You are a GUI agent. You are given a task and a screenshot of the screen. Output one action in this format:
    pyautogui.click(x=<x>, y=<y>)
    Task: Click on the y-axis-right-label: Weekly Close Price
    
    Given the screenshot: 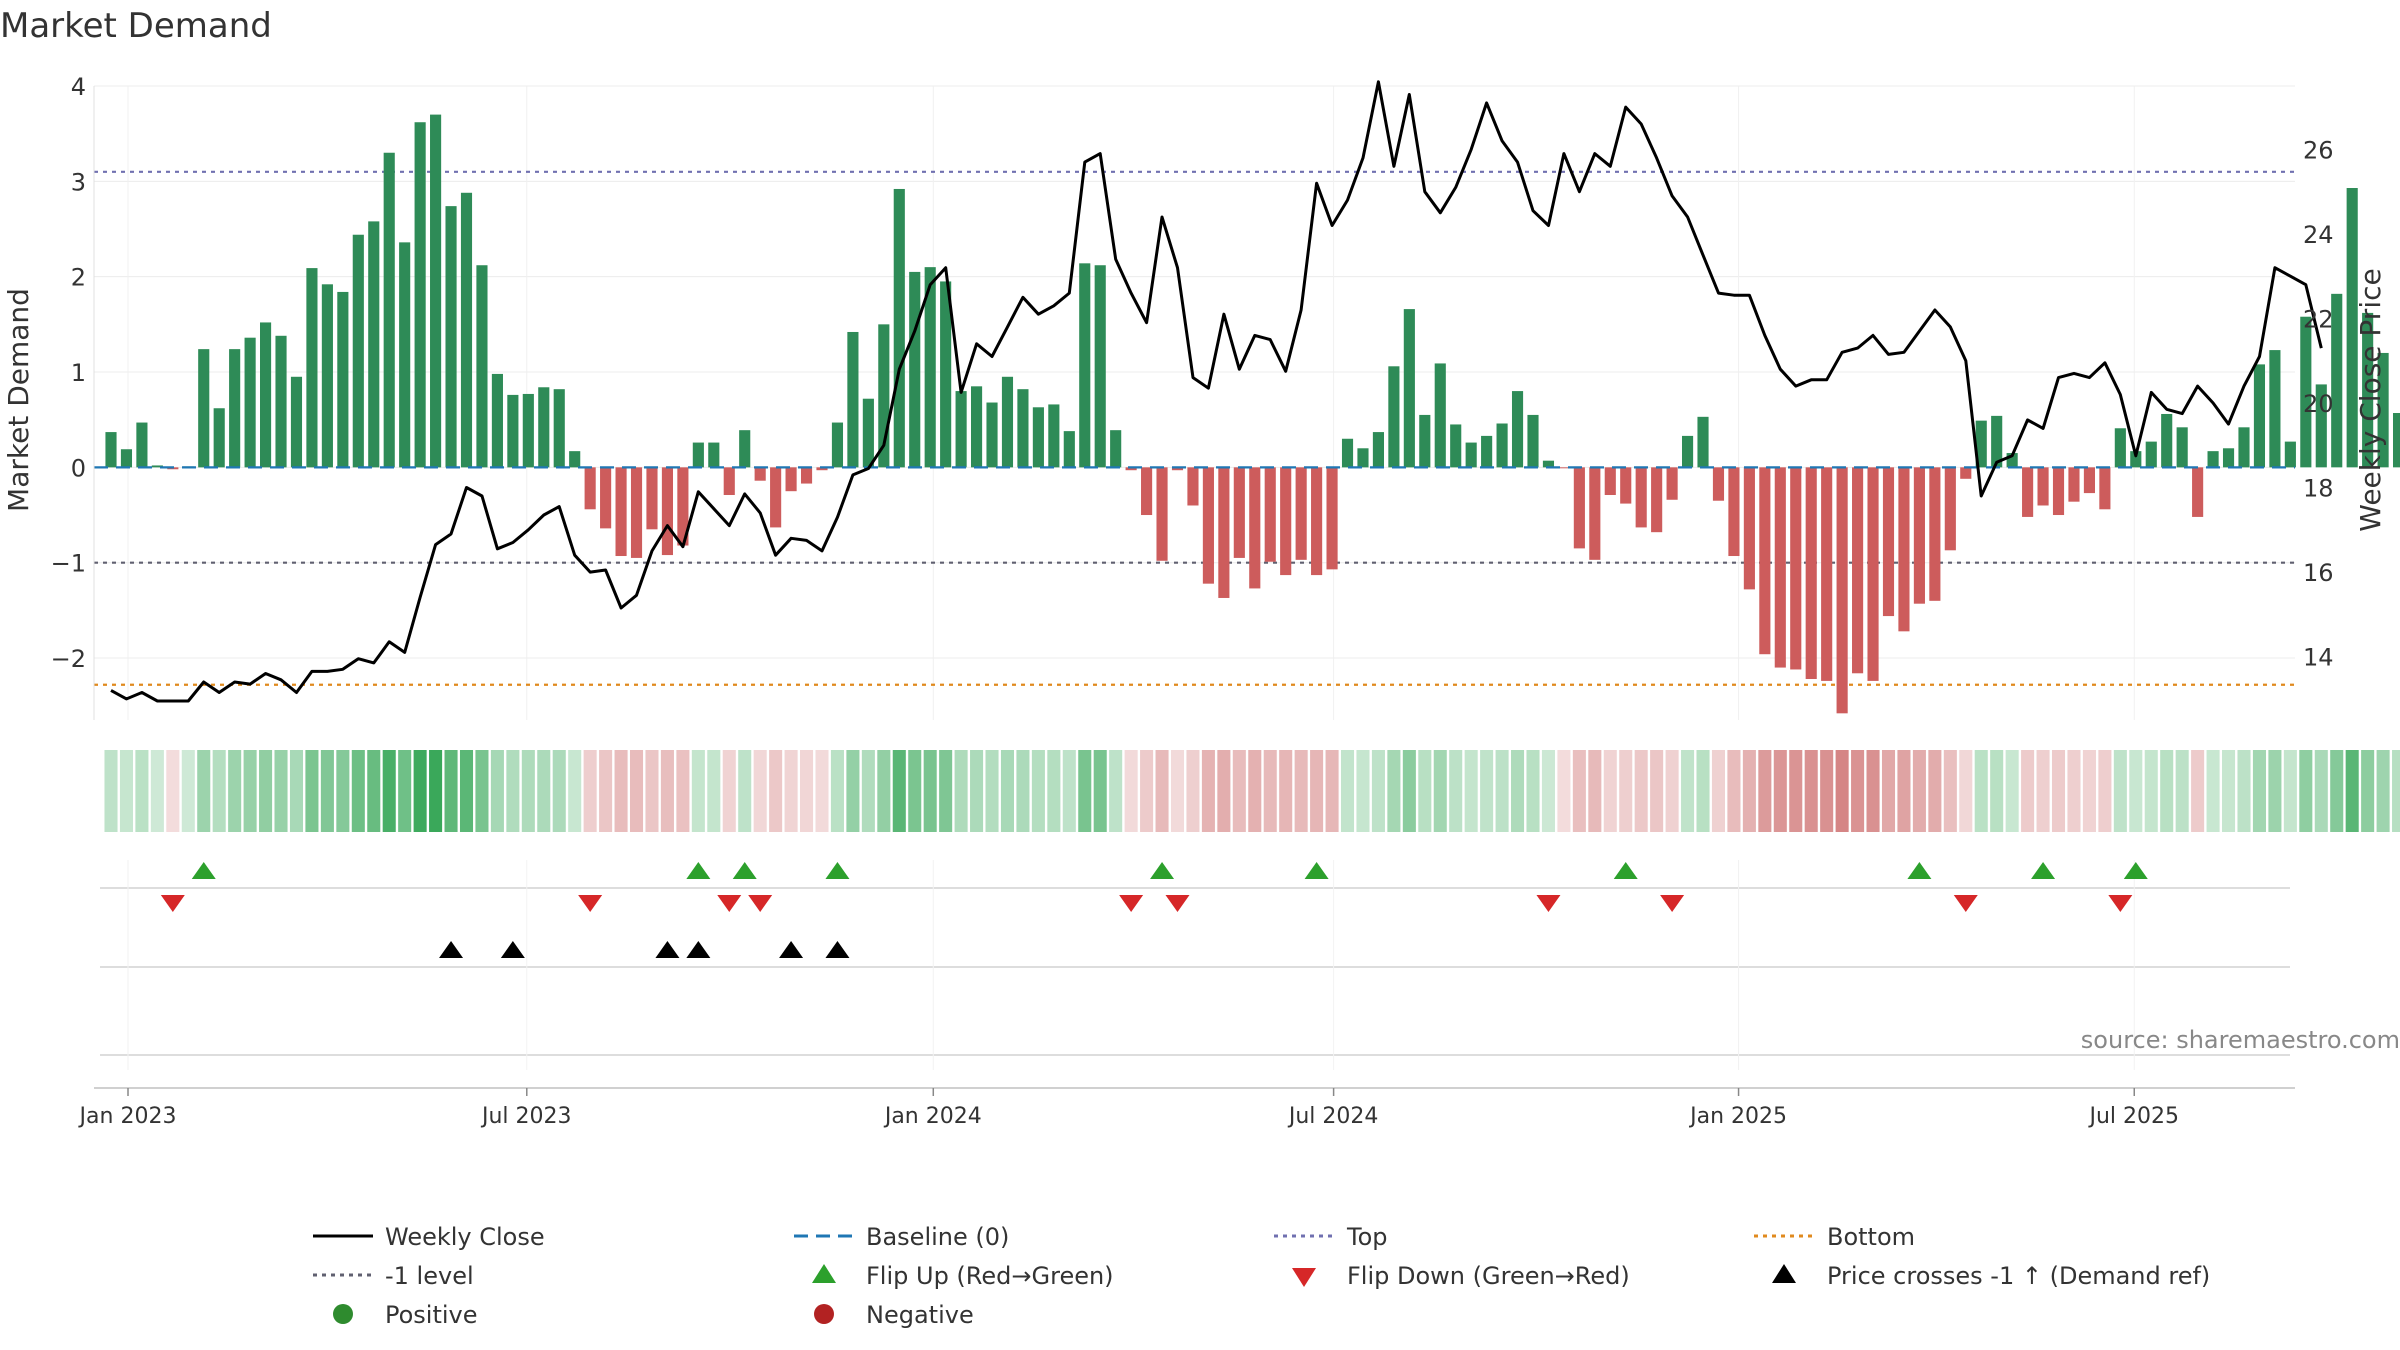 What is the action you would take?
    pyautogui.click(x=2370, y=399)
    